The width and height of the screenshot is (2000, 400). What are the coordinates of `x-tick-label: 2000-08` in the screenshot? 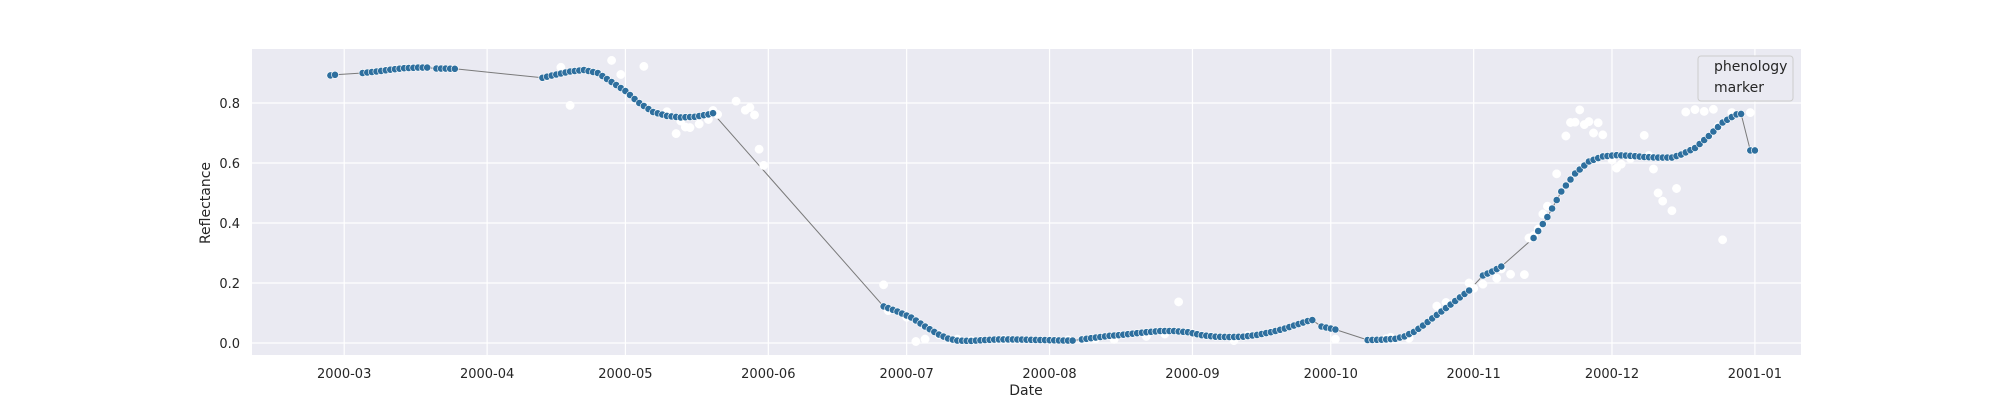 It's located at (1049, 374).